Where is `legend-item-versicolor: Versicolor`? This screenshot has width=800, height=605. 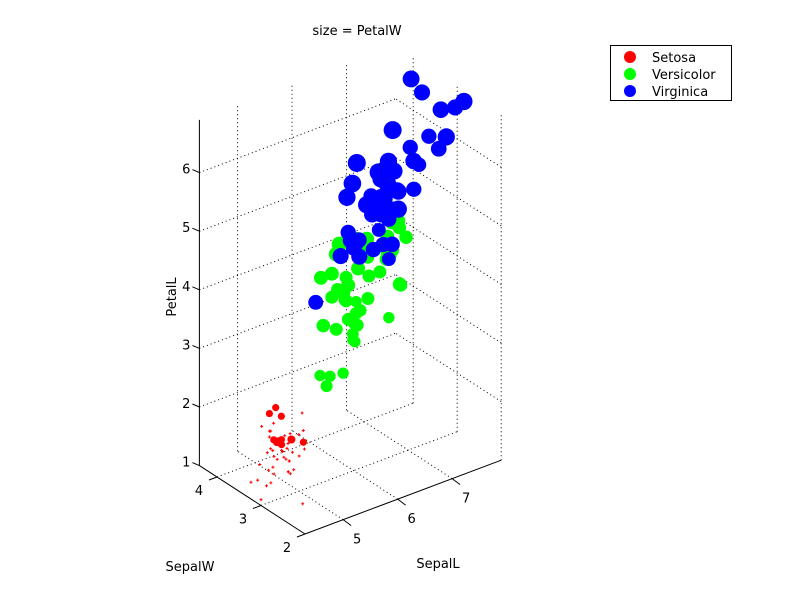 legend-item-versicolor: Versicolor is located at coordinates (670, 75).